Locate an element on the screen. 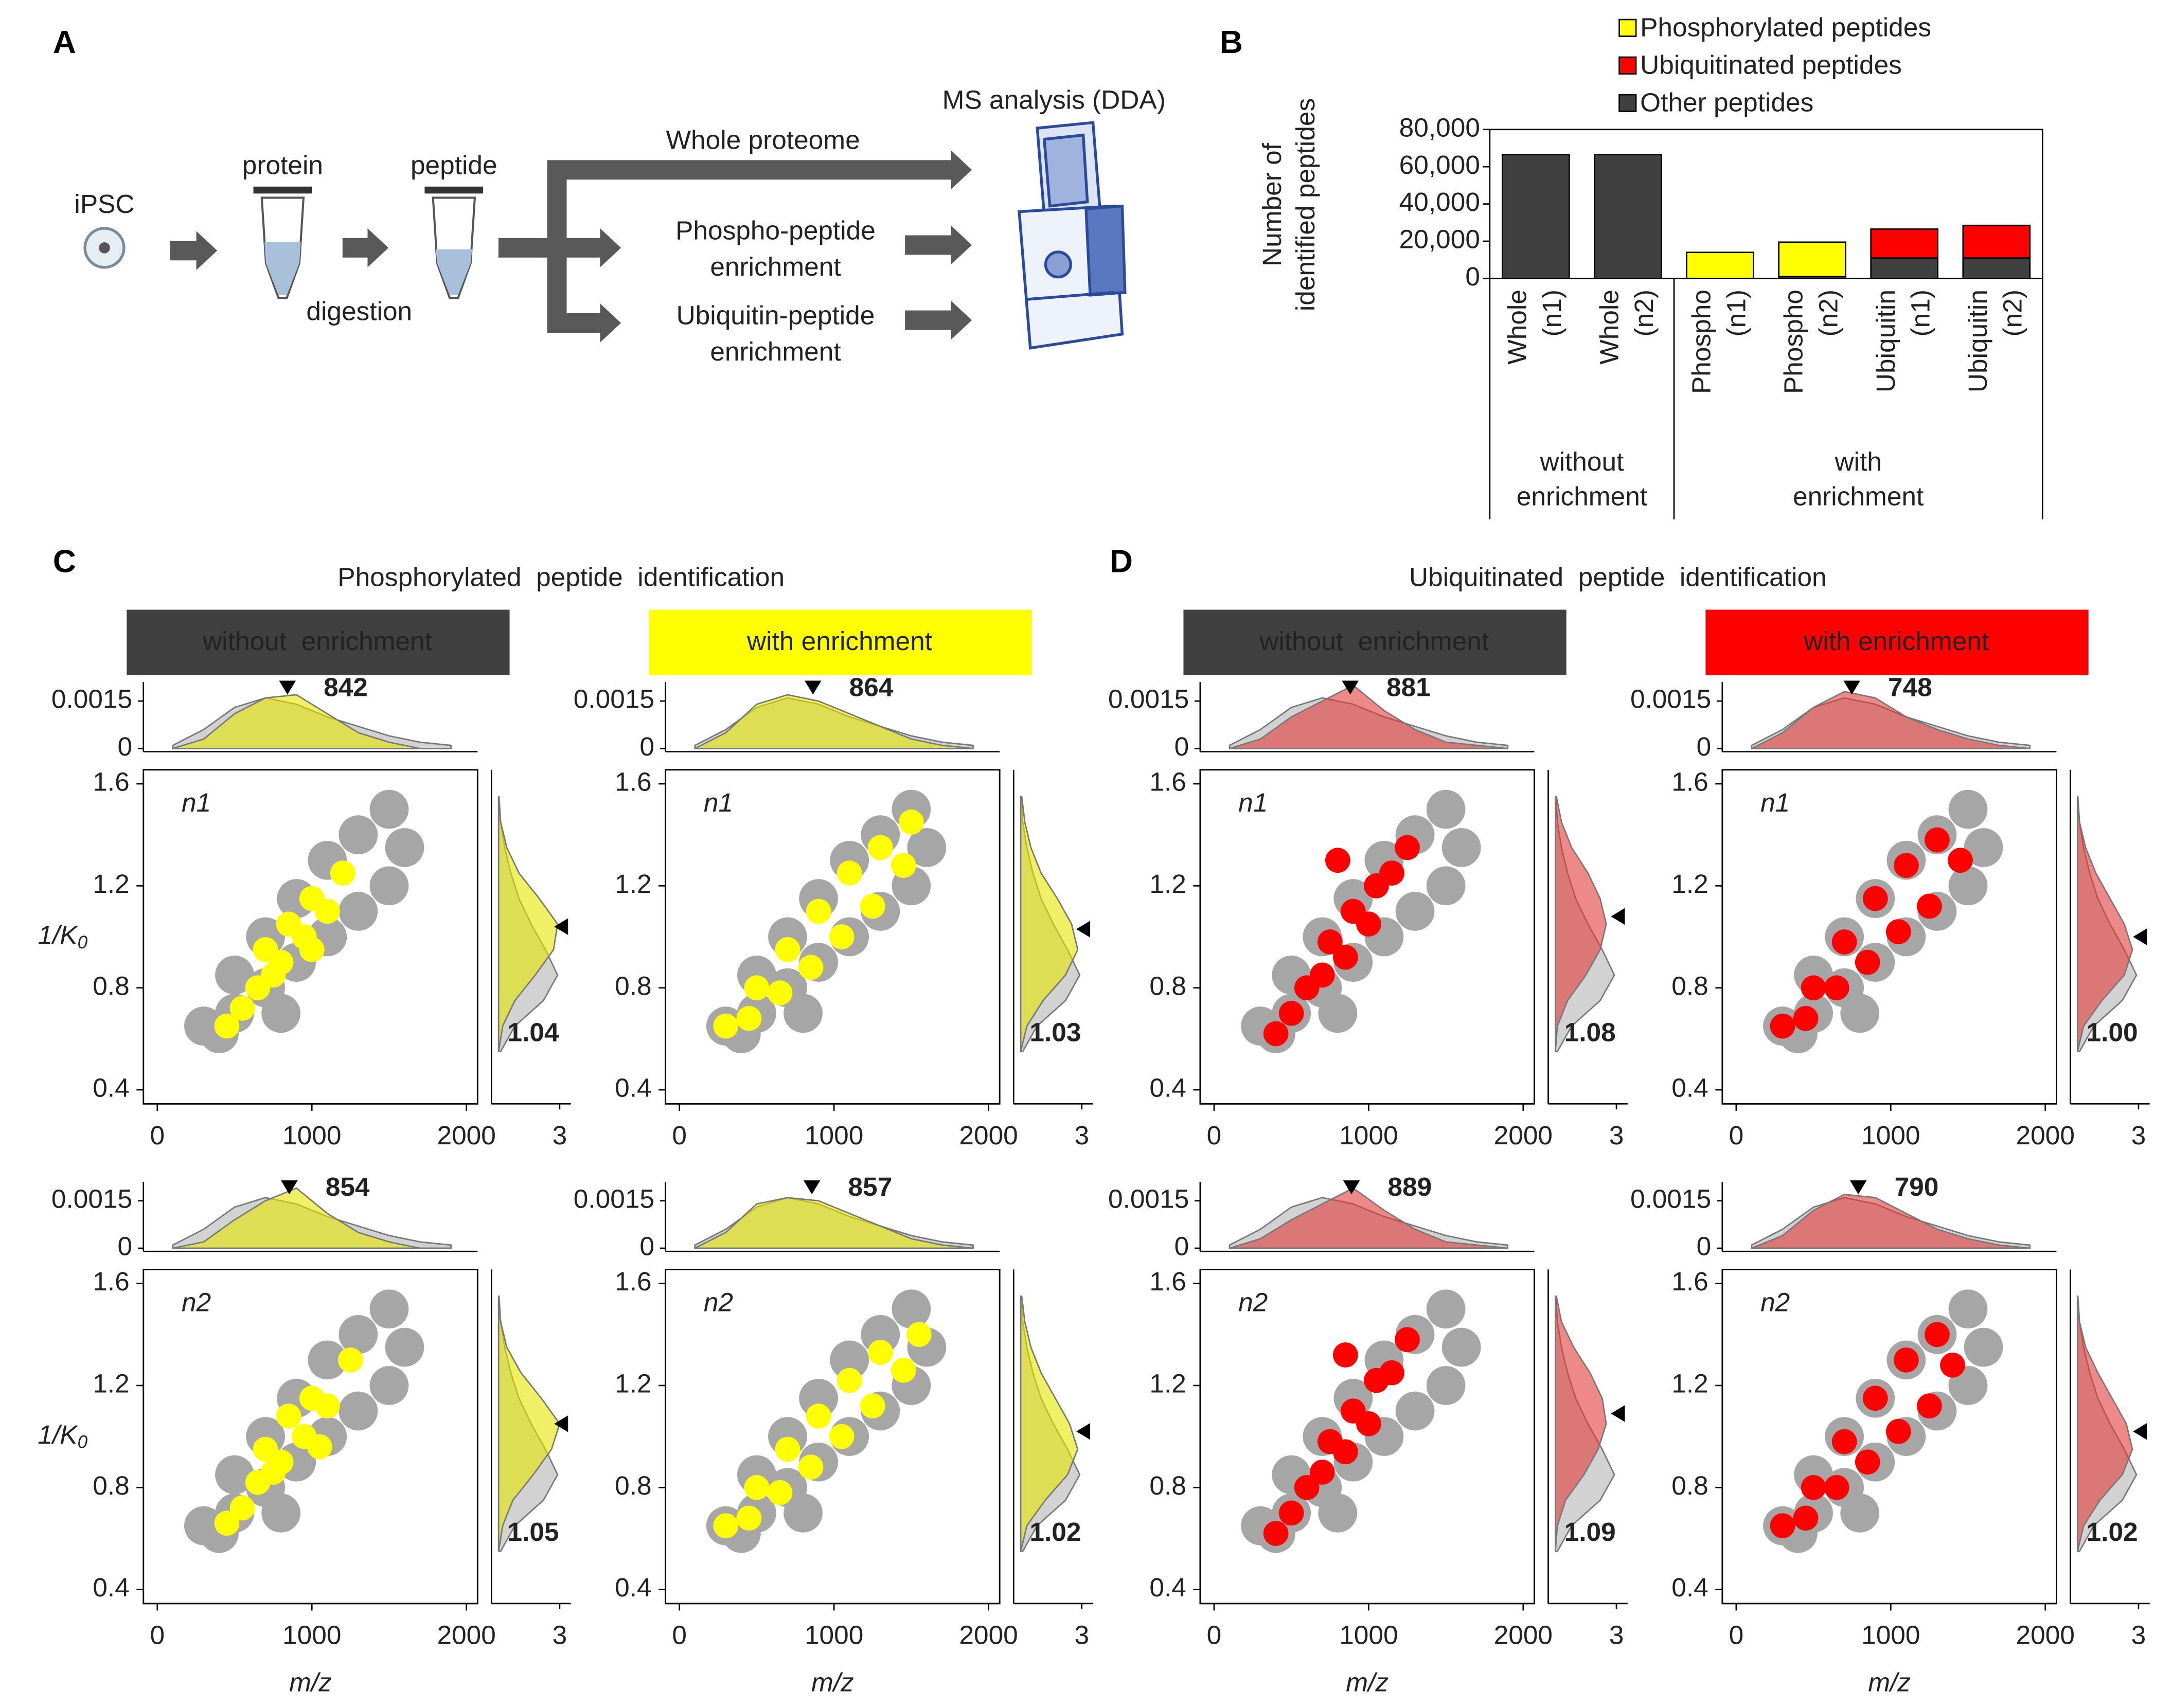 The image size is (2172, 1708). legend-label: Other peptides is located at coordinates (1727, 102).